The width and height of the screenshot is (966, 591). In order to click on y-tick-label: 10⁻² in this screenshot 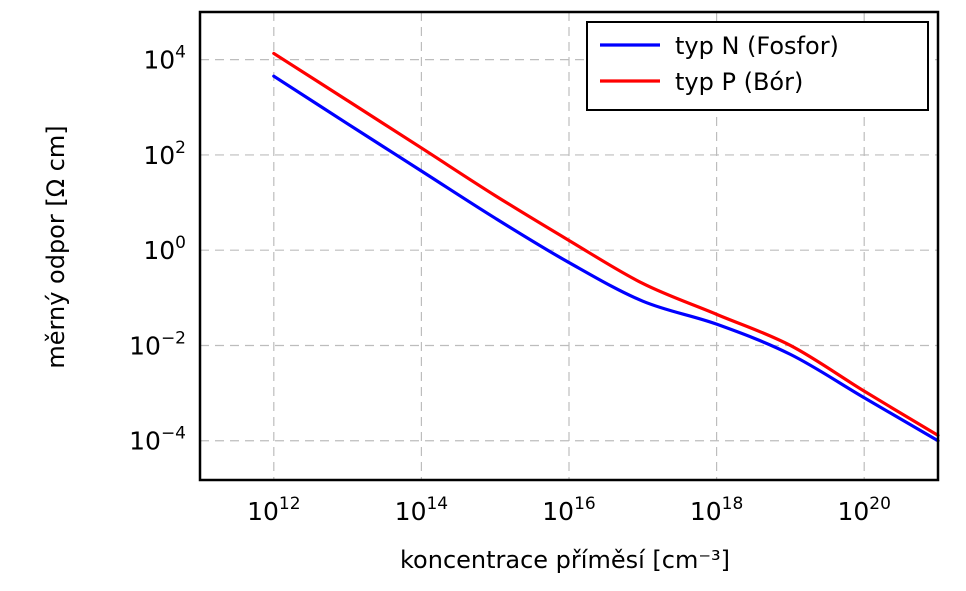, I will do `click(157, 344)`.